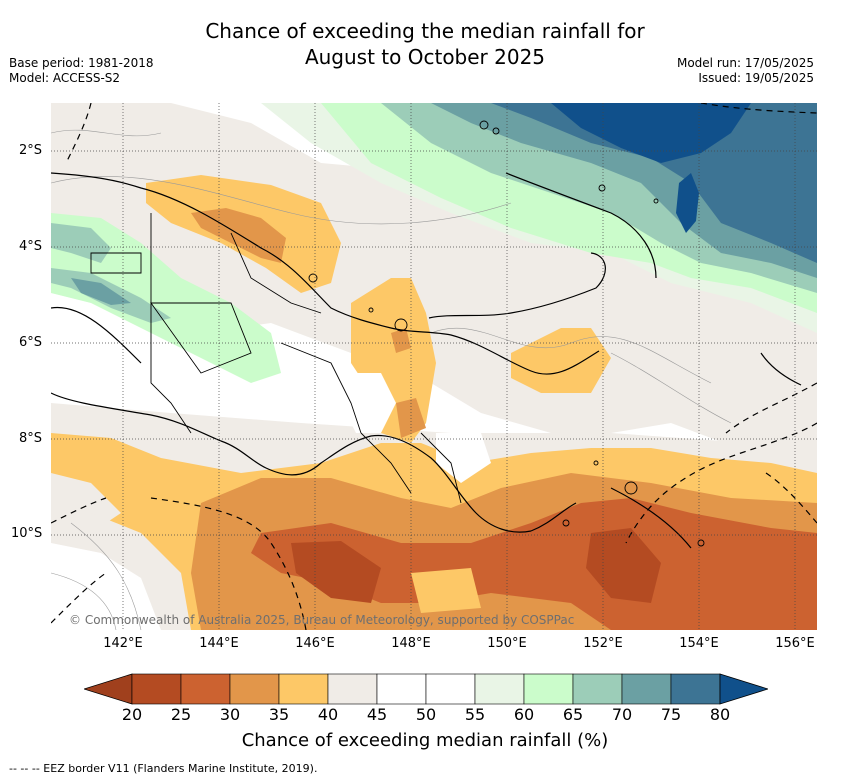 The height and width of the screenshot is (781, 850). What do you see at coordinates (781, 369) in the screenshot?
I see `coast-bougainville` at bounding box center [781, 369].